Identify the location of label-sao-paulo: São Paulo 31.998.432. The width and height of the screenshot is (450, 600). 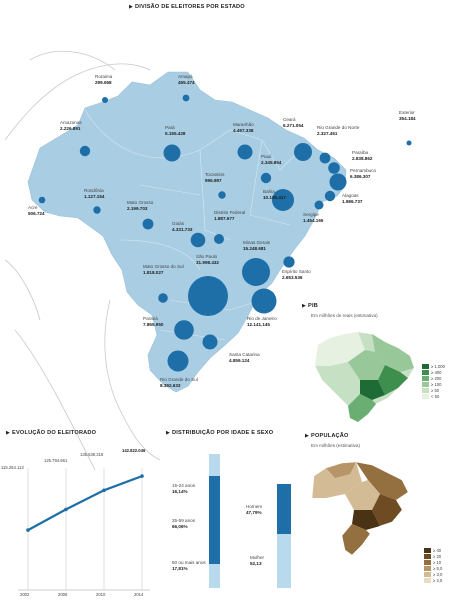
(207, 259).